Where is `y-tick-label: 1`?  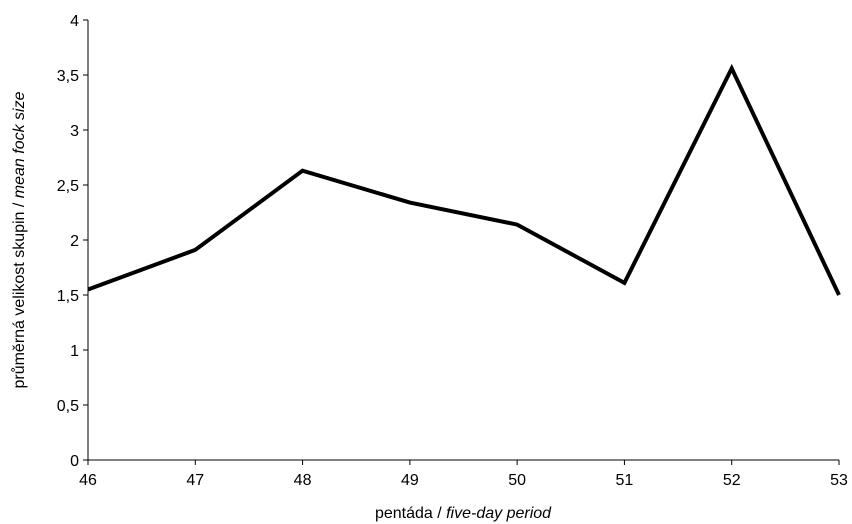 y-tick-label: 1 is located at coordinates (74, 351).